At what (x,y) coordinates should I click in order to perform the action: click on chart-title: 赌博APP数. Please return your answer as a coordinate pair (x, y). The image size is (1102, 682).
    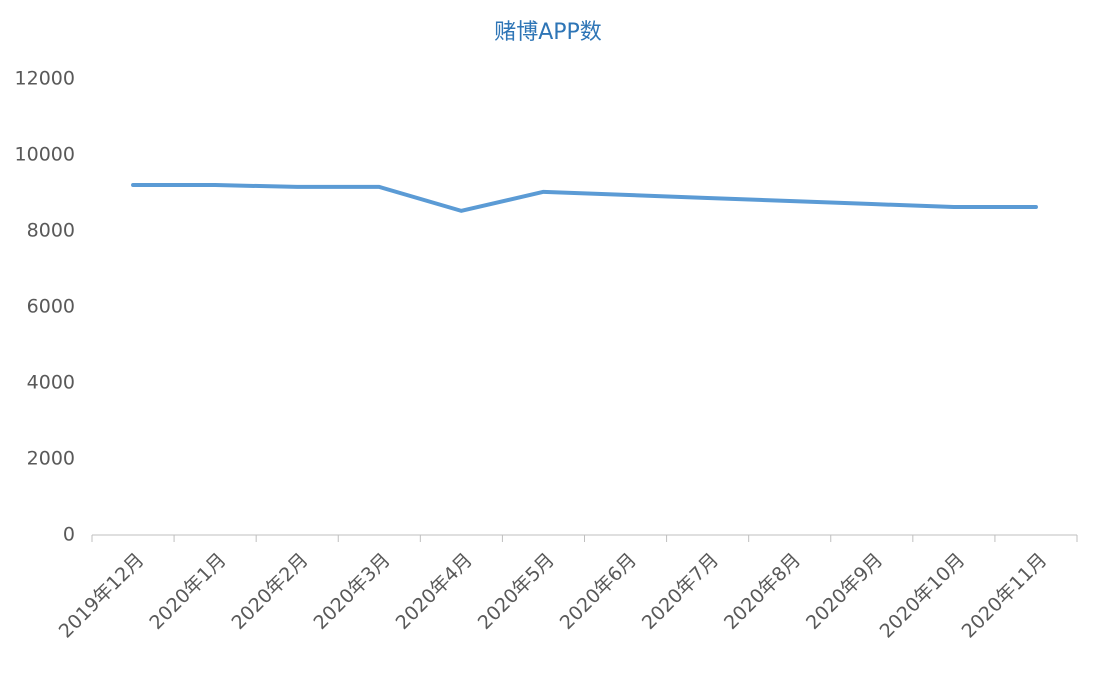
    Looking at the image, I should click on (548, 32).